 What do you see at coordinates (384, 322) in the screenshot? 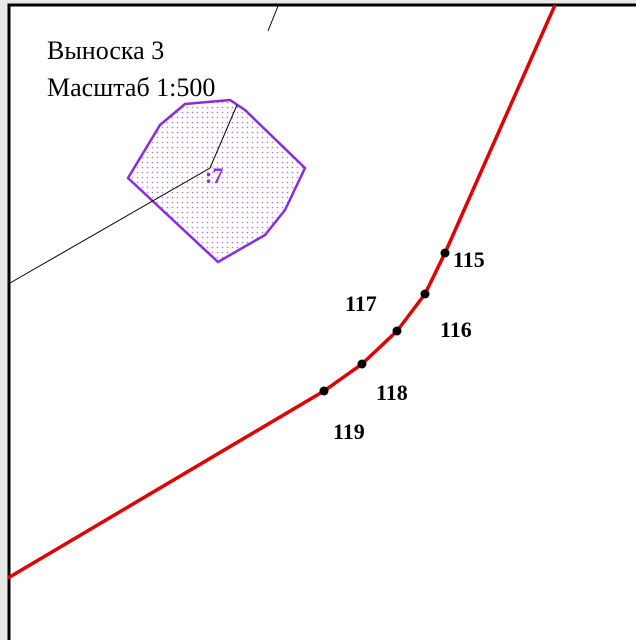
I see `boundary-points` at bounding box center [384, 322].